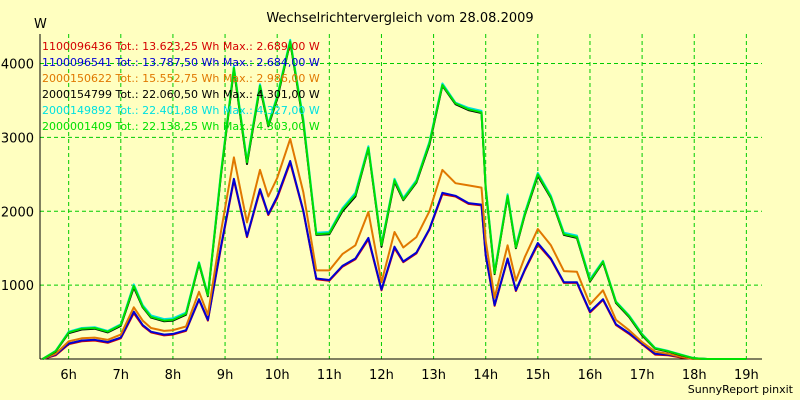  What do you see at coordinates (329, 375) in the screenshot?
I see `x-tick-label: 11h` at bounding box center [329, 375].